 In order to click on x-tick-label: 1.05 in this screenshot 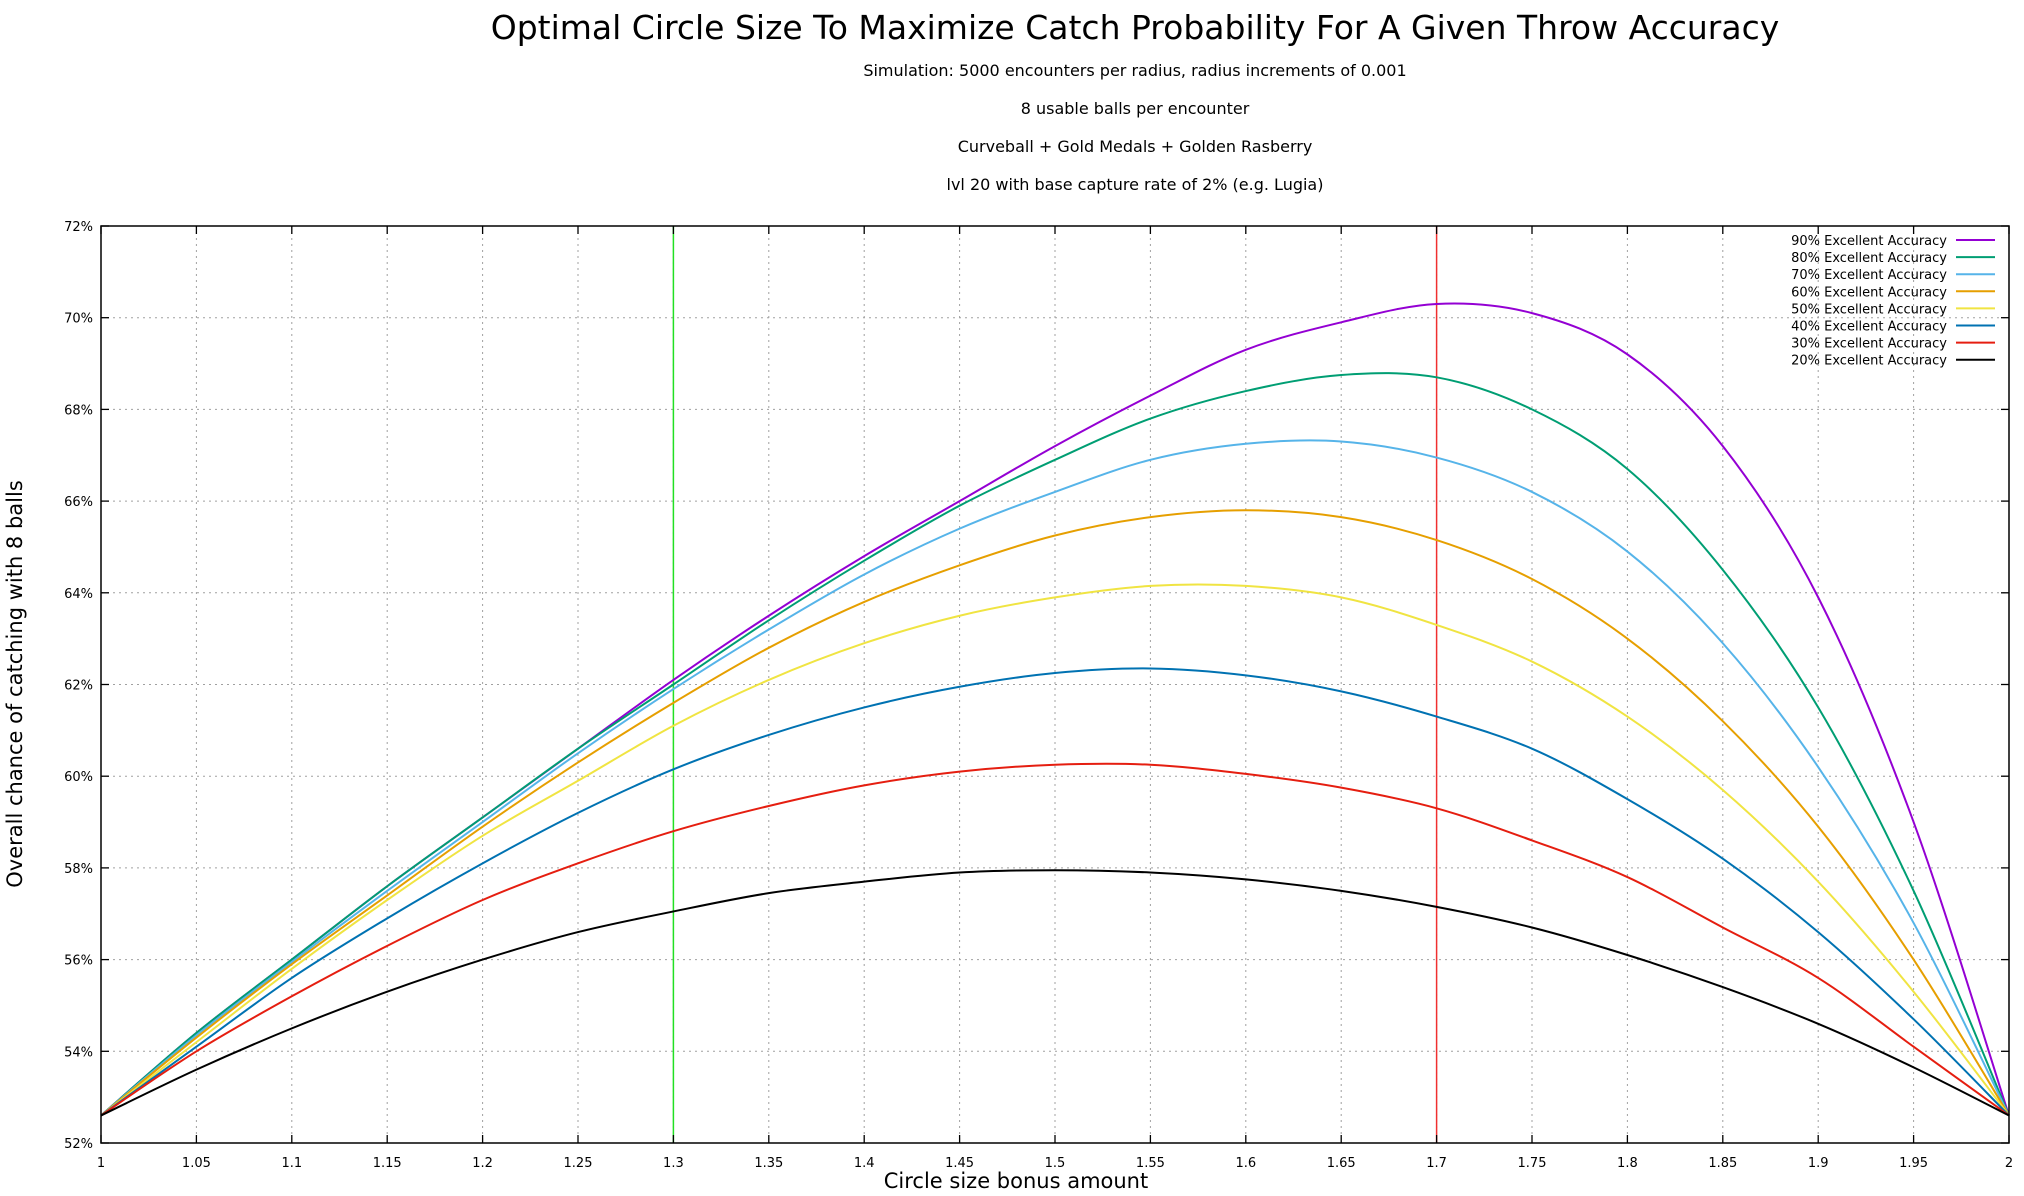, I will do `click(196, 1163)`.